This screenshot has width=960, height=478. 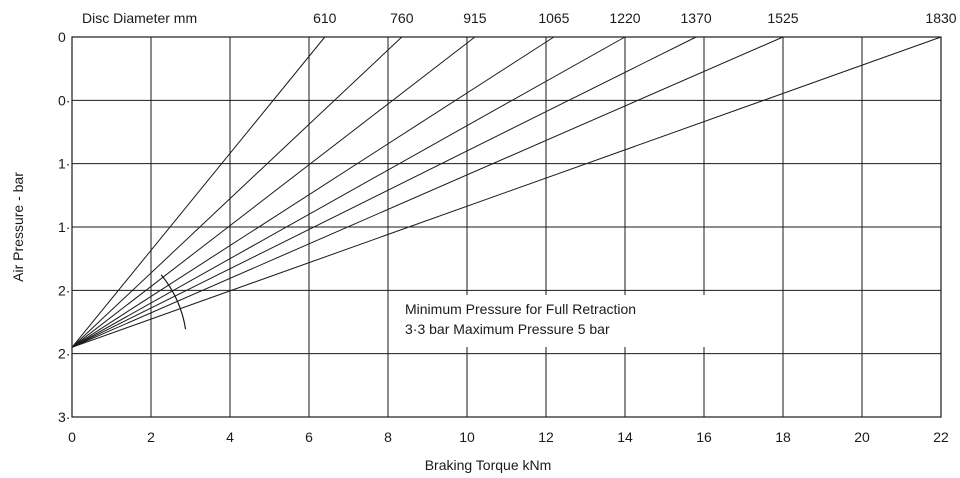 I want to click on y-tick-label: 3·, so click(x=64, y=417).